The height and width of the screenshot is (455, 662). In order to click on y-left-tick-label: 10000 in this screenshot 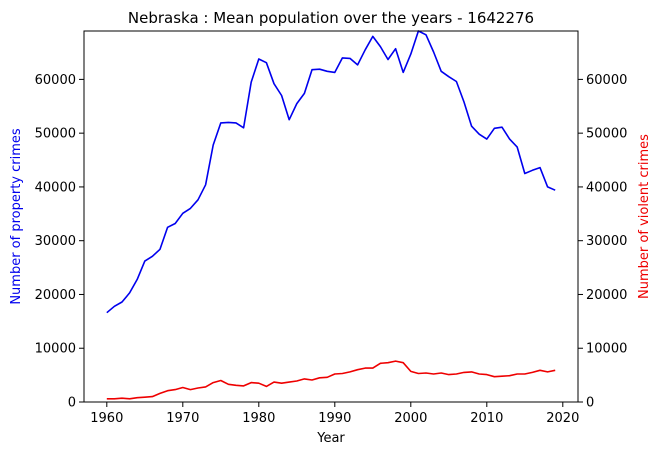, I will do `click(55, 349)`.